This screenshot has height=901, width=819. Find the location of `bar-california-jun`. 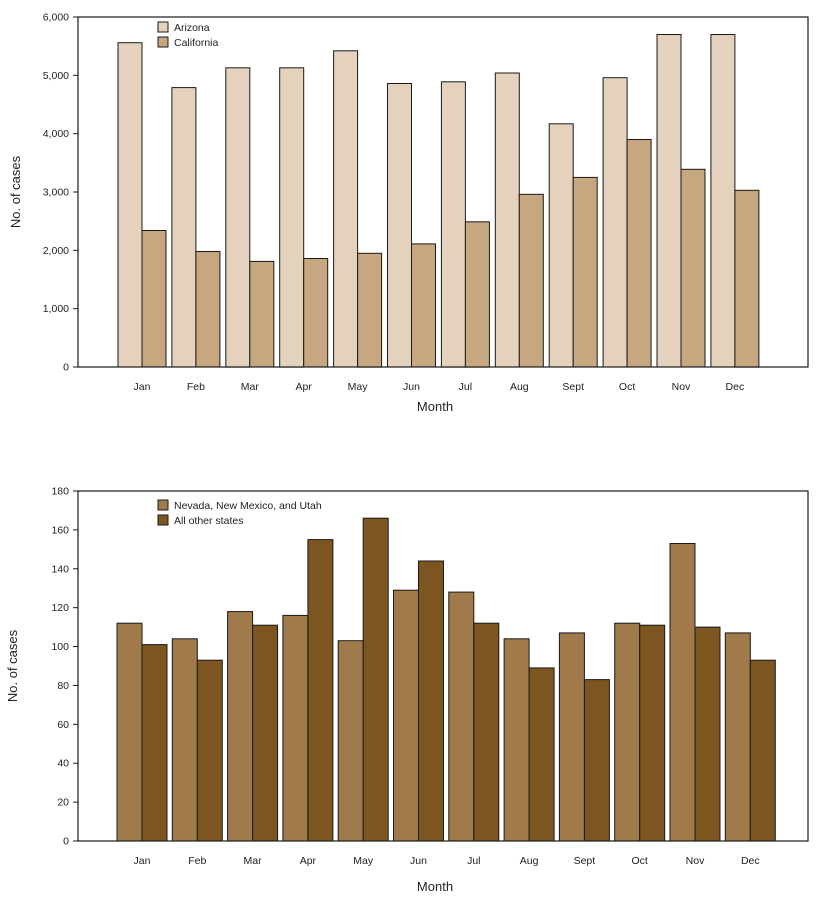

bar-california-jun is located at coordinates (423, 305).